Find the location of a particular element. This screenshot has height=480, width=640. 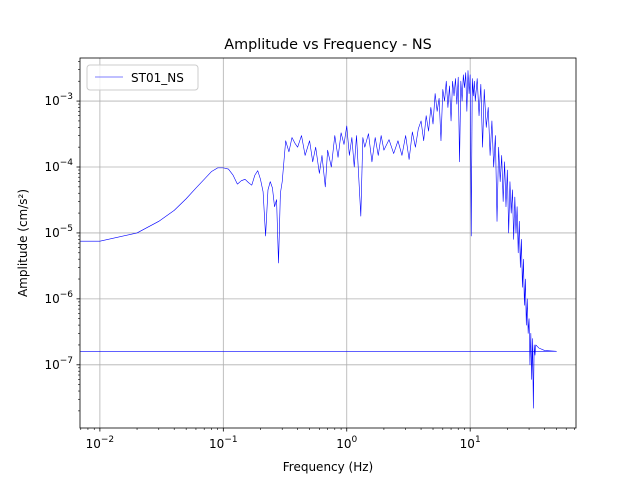

x-tick-label: 10⁻² is located at coordinates (100, 443).